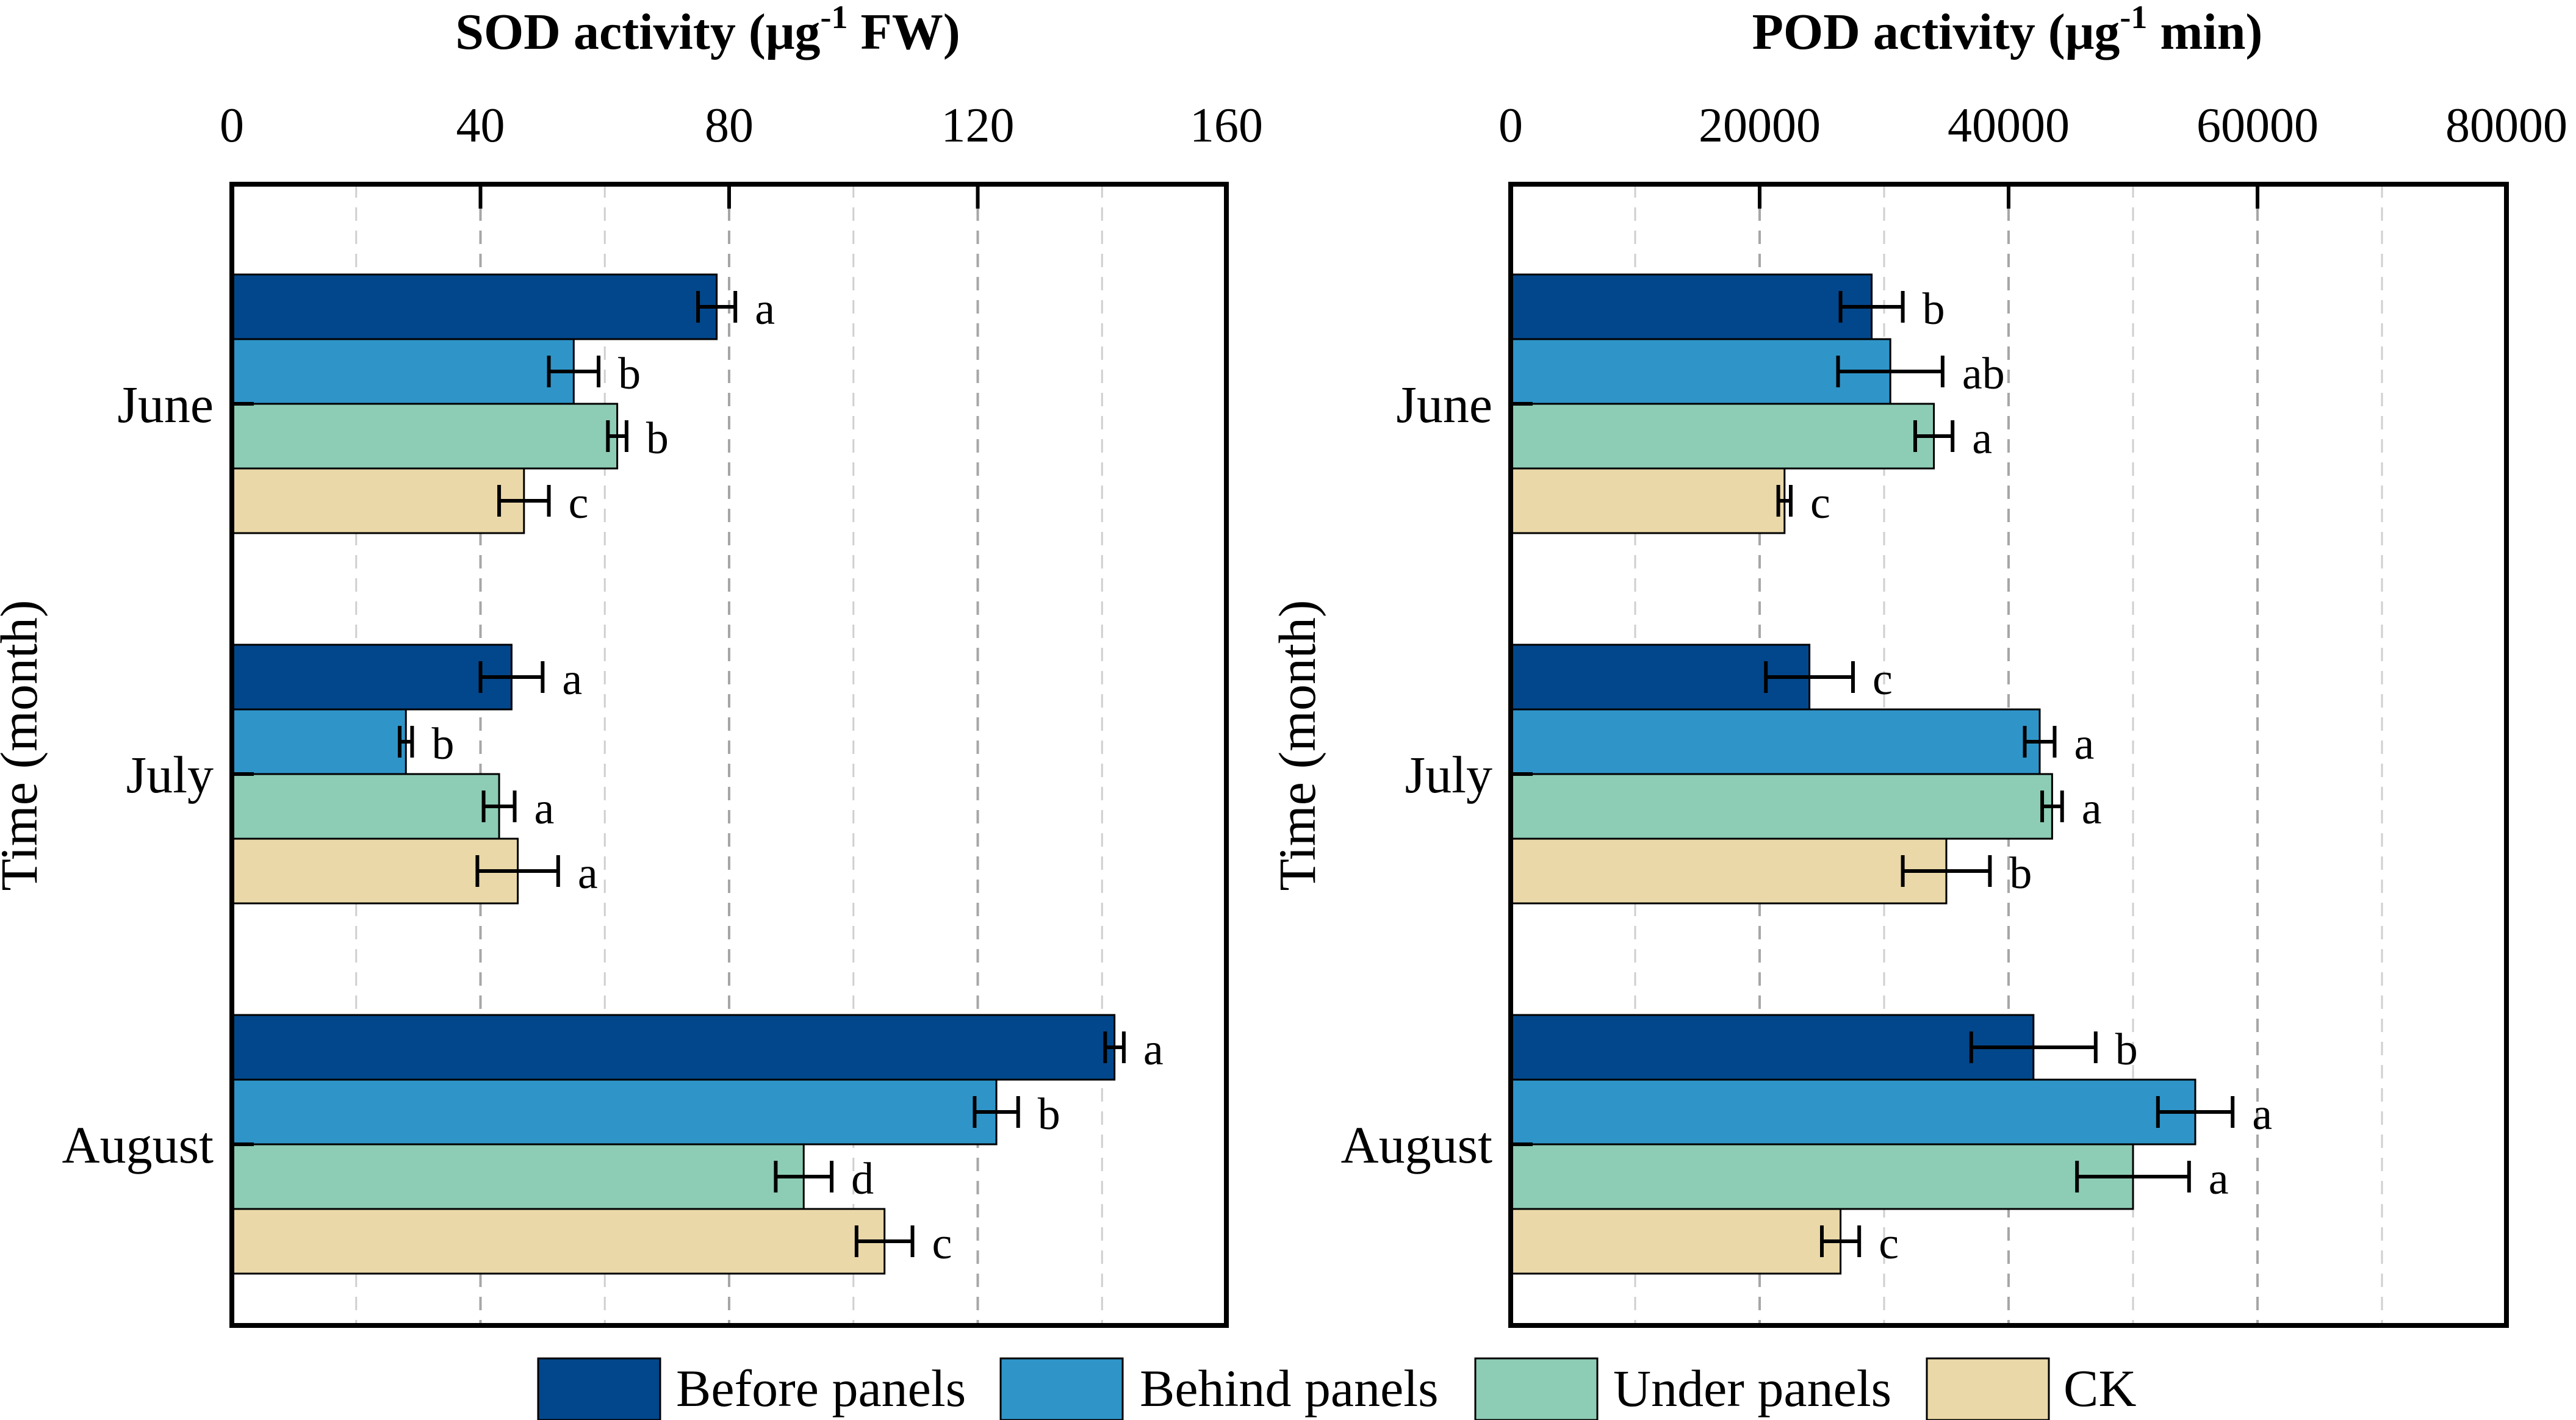 The image size is (2576, 1420). I want to click on pod-category-label-july: July, so click(1448, 775).